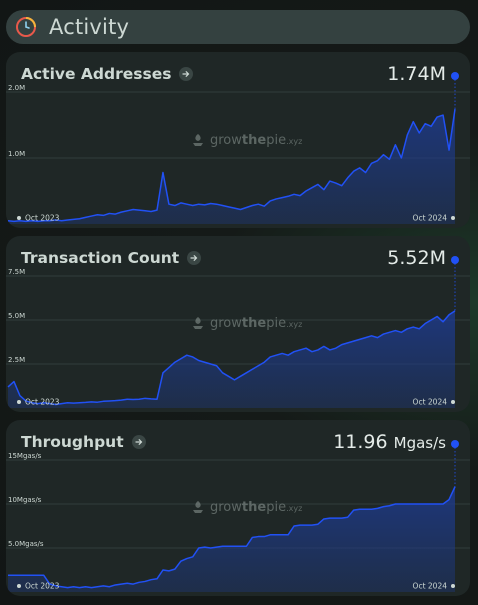 This screenshot has width=478, height=605. I want to click on latest-value: 1.74M, so click(416, 74).